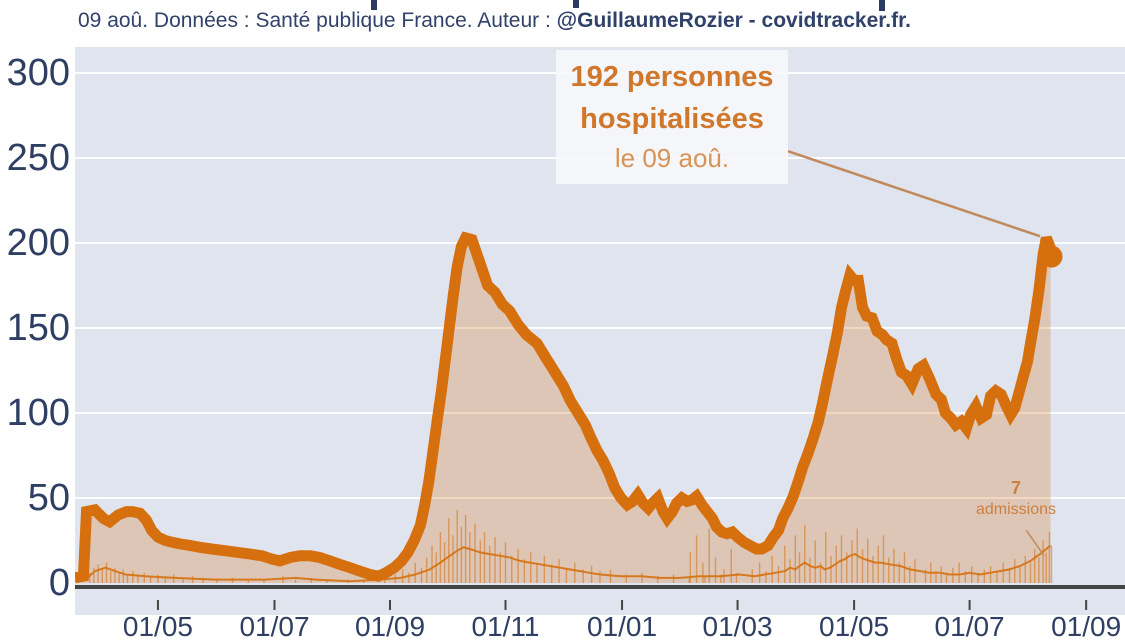  I want to click on y-tick-label: 50, so click(48, 498).